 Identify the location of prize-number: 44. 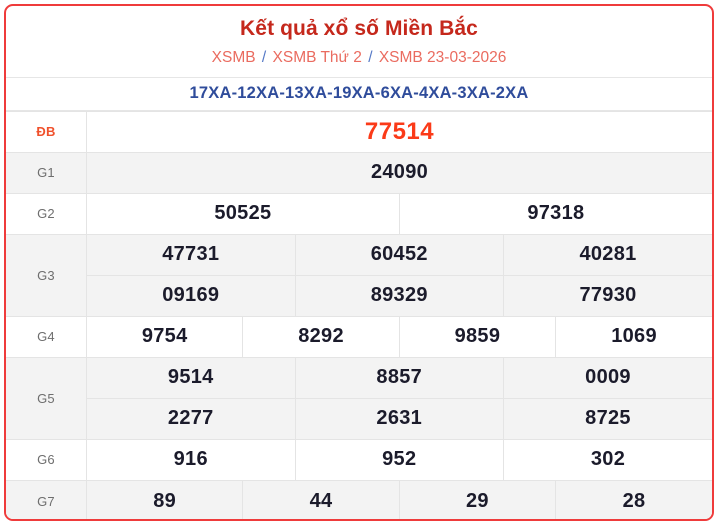
(321, 499).